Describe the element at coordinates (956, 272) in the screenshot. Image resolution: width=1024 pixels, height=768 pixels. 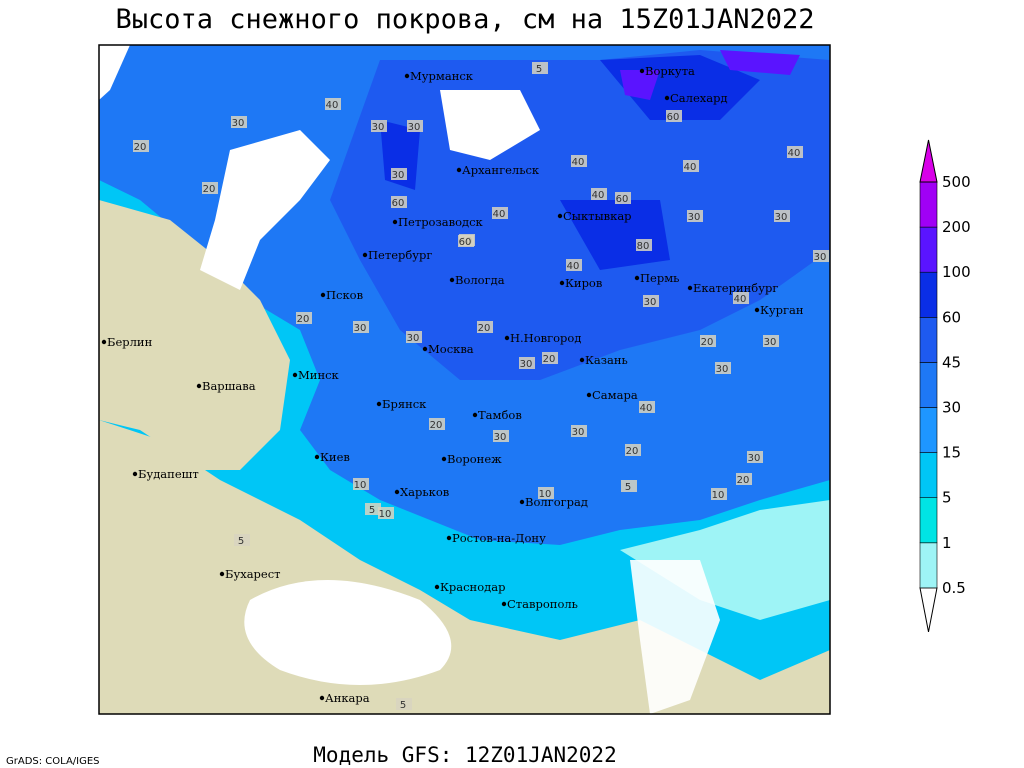
I see `legend-label: 100` at that location.